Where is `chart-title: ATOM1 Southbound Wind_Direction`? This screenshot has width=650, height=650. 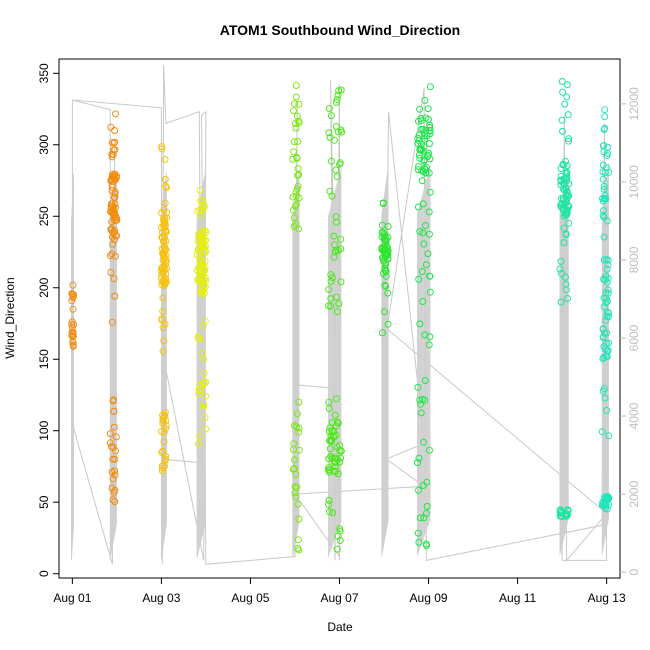
chart-title: ATOM1 Southbound Wind_Direction is located at coordinates (340, 30).